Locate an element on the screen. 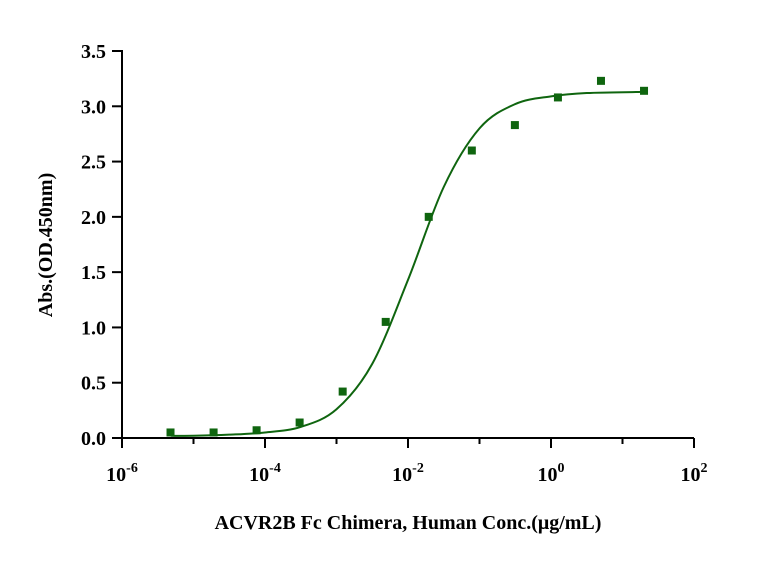 Image resolution: width=773 pixels, height=564 pixels. y-tick-label: 2.5 is located at coordinates (93, 163).